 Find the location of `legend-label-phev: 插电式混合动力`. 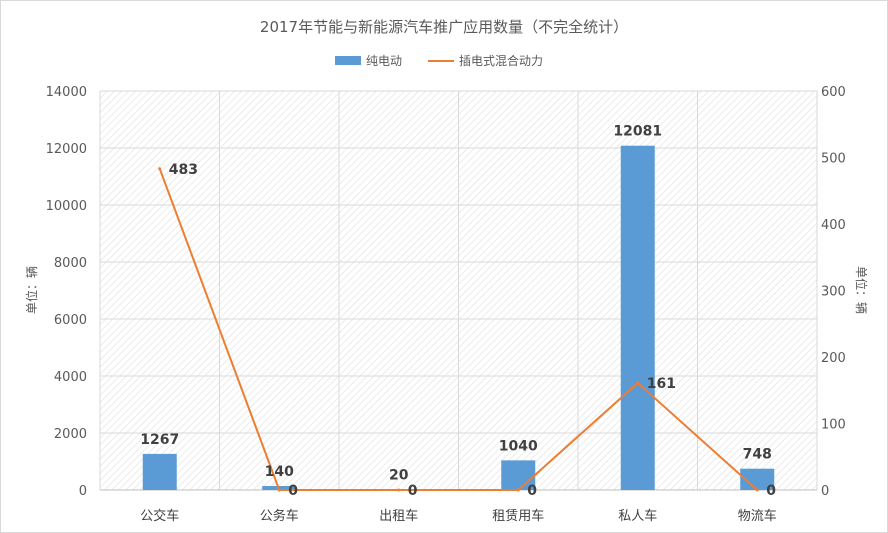

legend-label-phev: 插电式混合动力 is located at coordinates (501, 60).